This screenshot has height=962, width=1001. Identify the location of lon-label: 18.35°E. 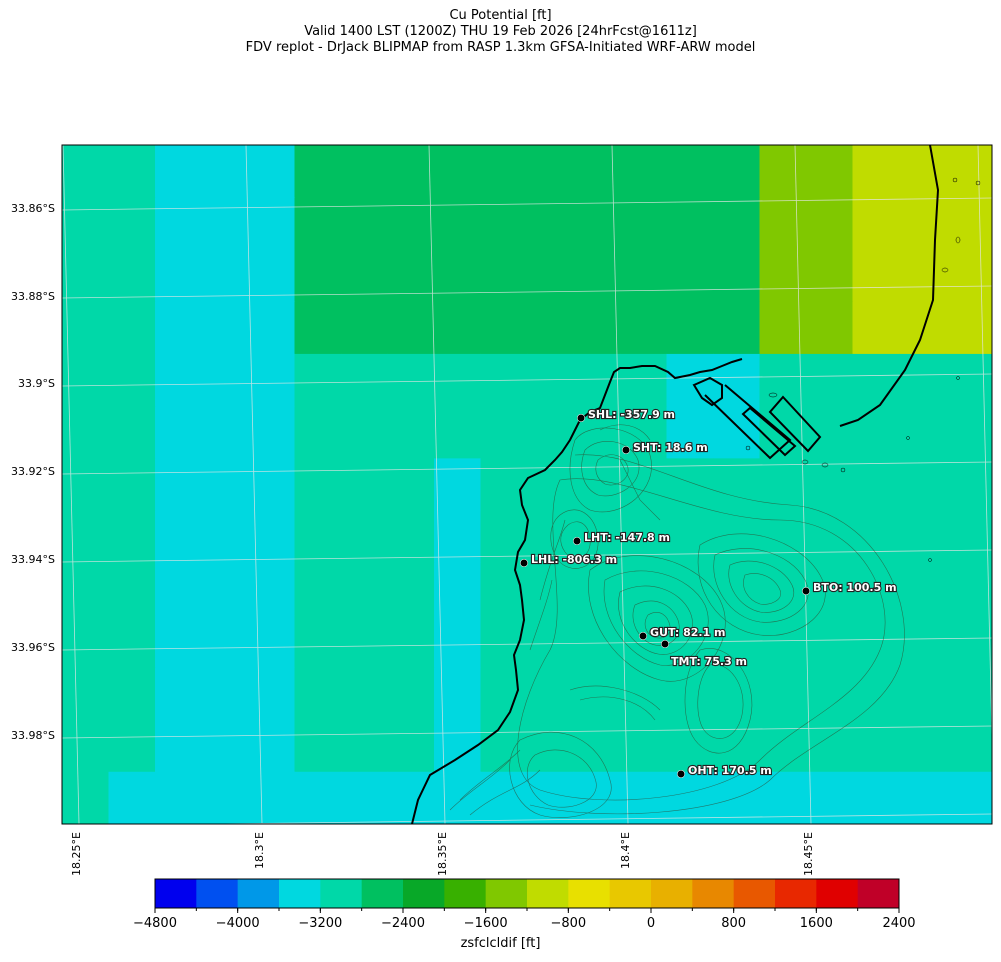
(442, 854).